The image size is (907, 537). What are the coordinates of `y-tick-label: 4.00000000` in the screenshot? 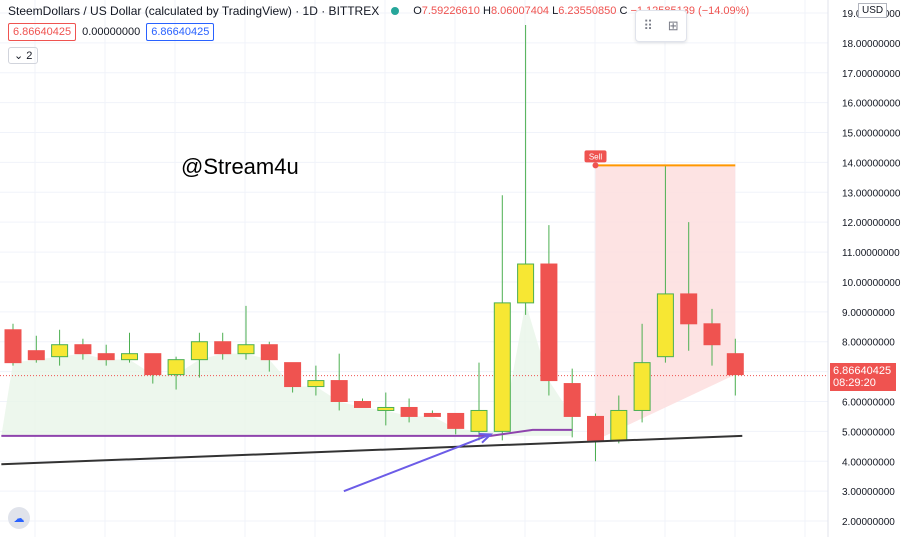 It's located at (868, 462).